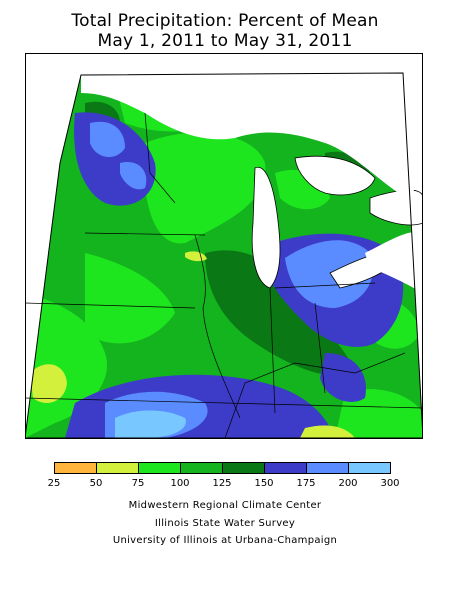 The height and width of the screenshot is (600, 450). Describe the element at coordinates (54, 483) in the screenshot. I see `legend-tick-25: 25` at that location.